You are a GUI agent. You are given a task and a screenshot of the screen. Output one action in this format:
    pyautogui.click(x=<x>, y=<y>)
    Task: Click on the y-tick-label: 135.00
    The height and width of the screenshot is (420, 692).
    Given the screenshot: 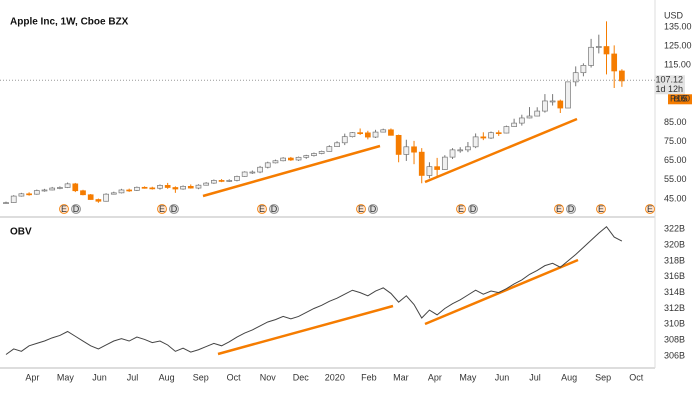 What is the action you would take?
    pyautogui.click(x=678, y=26)
    